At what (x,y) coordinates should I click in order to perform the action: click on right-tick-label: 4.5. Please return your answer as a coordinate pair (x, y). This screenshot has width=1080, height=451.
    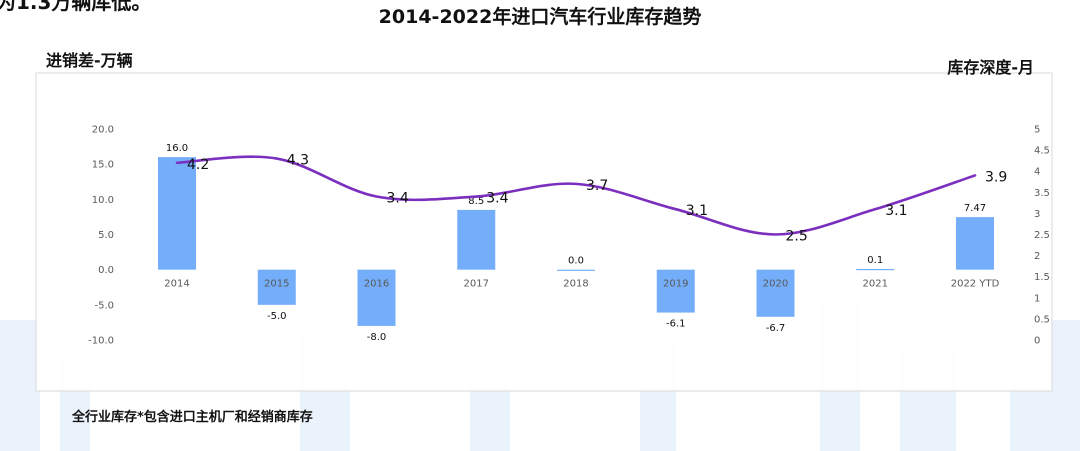
    Looking at the image, I should click on (1042, 151).